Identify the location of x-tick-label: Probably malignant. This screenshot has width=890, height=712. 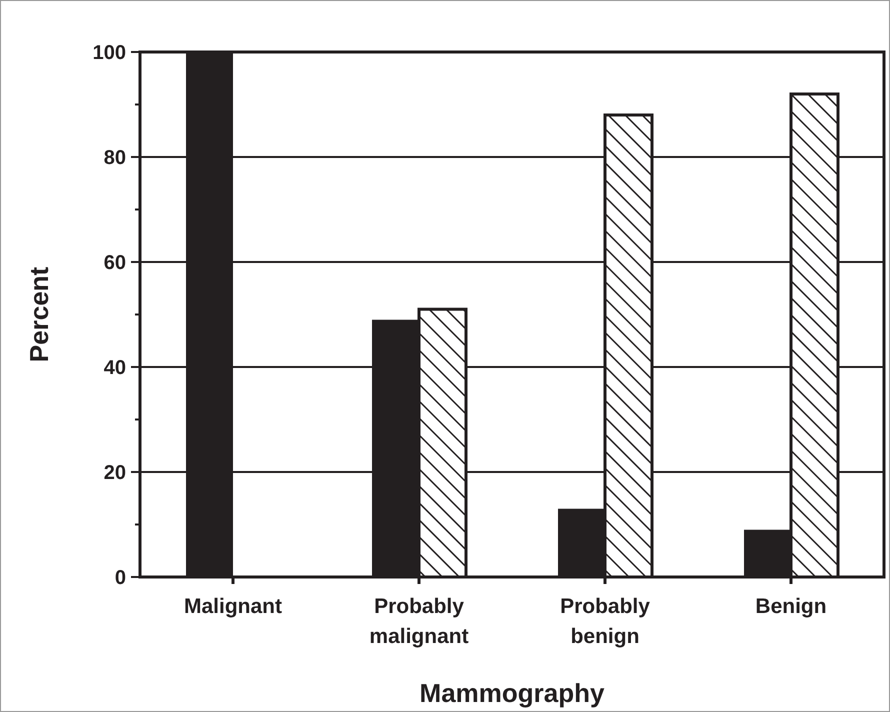
(419, 621).